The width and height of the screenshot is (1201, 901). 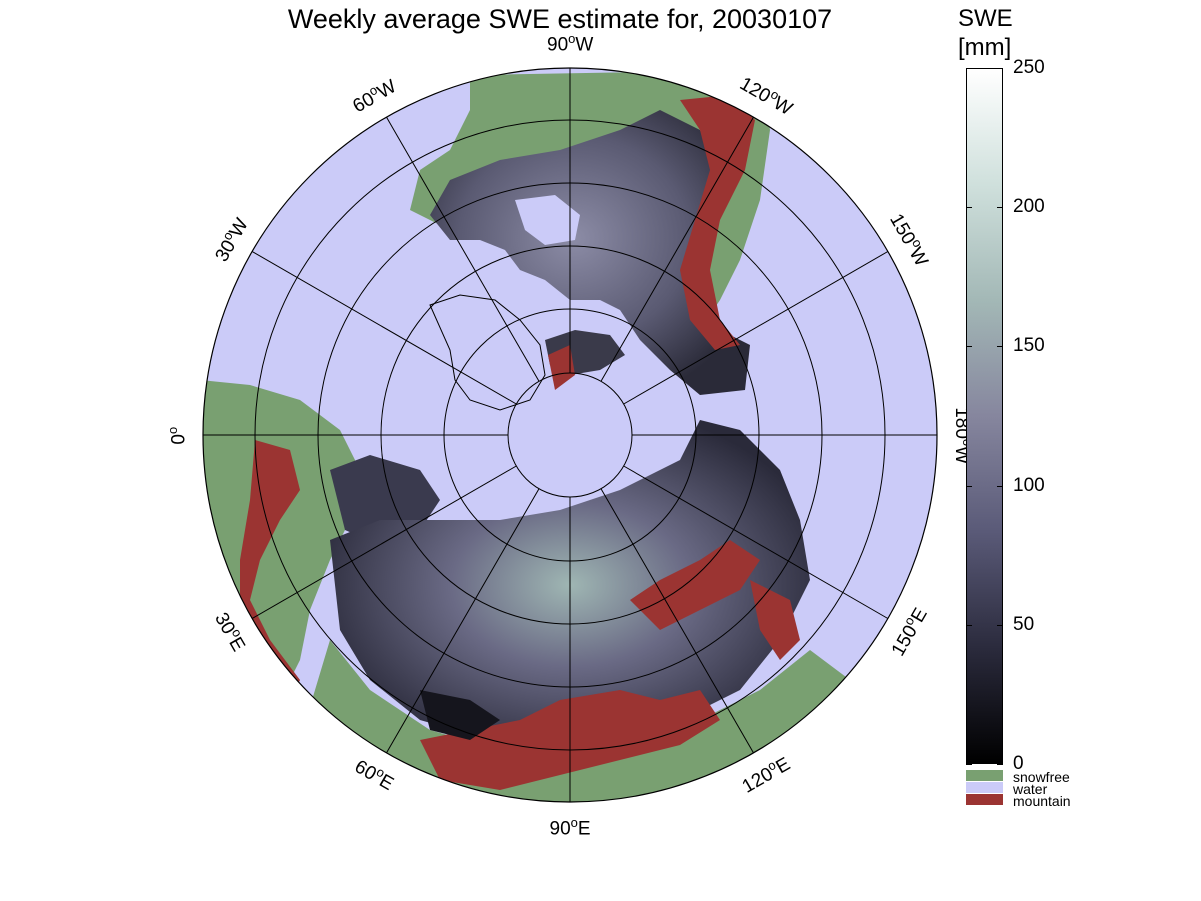 I want to click on colorbar-tick-label: 200, so click(x=1029, y=207).